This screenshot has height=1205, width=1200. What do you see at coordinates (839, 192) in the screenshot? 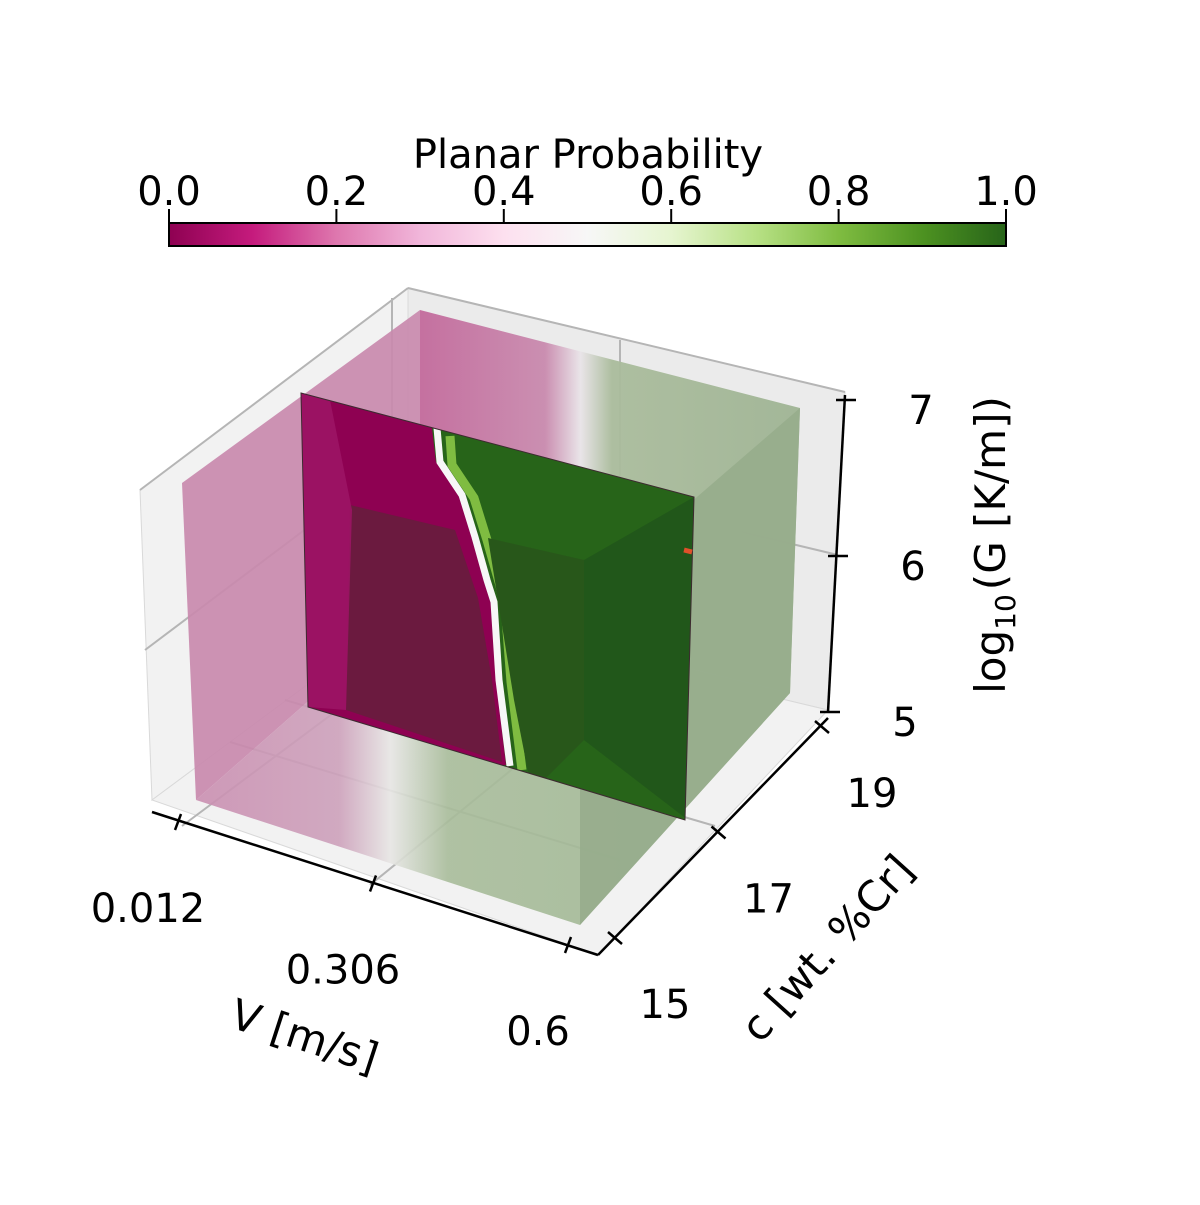
I see `colorbar-tick-label: 0.8` at bounding box center [839, 192].